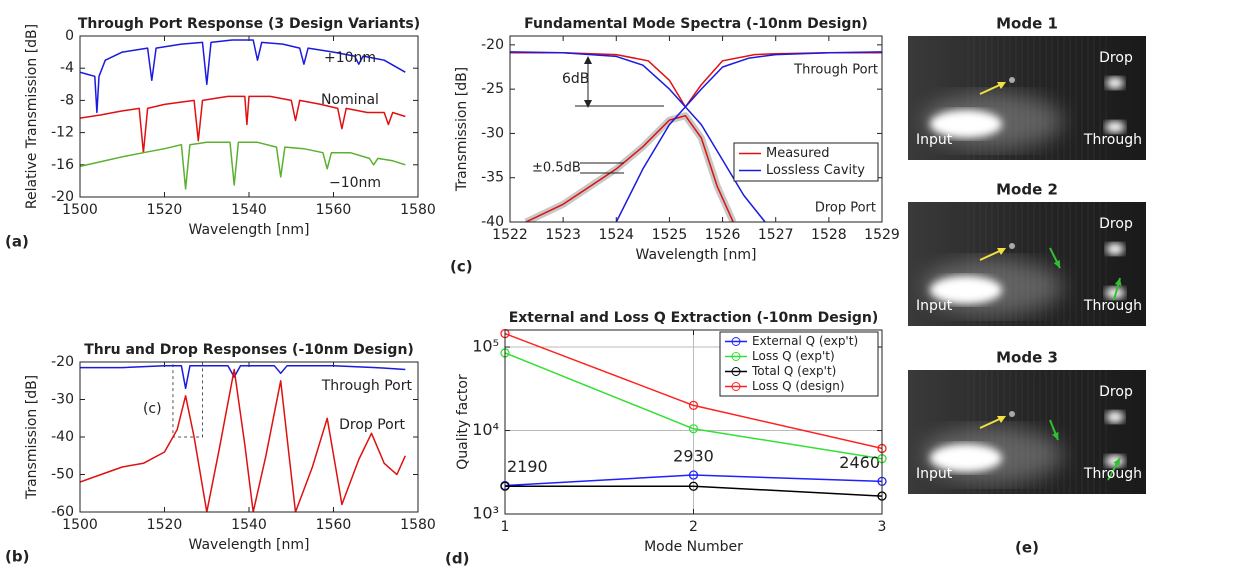 This screenshot has height=568, width=1248. What do you see at coordinates (793, 356) in the screenshot?
I see `legend-label: Loss Q (exp't)` at bounding box center [793, 356].